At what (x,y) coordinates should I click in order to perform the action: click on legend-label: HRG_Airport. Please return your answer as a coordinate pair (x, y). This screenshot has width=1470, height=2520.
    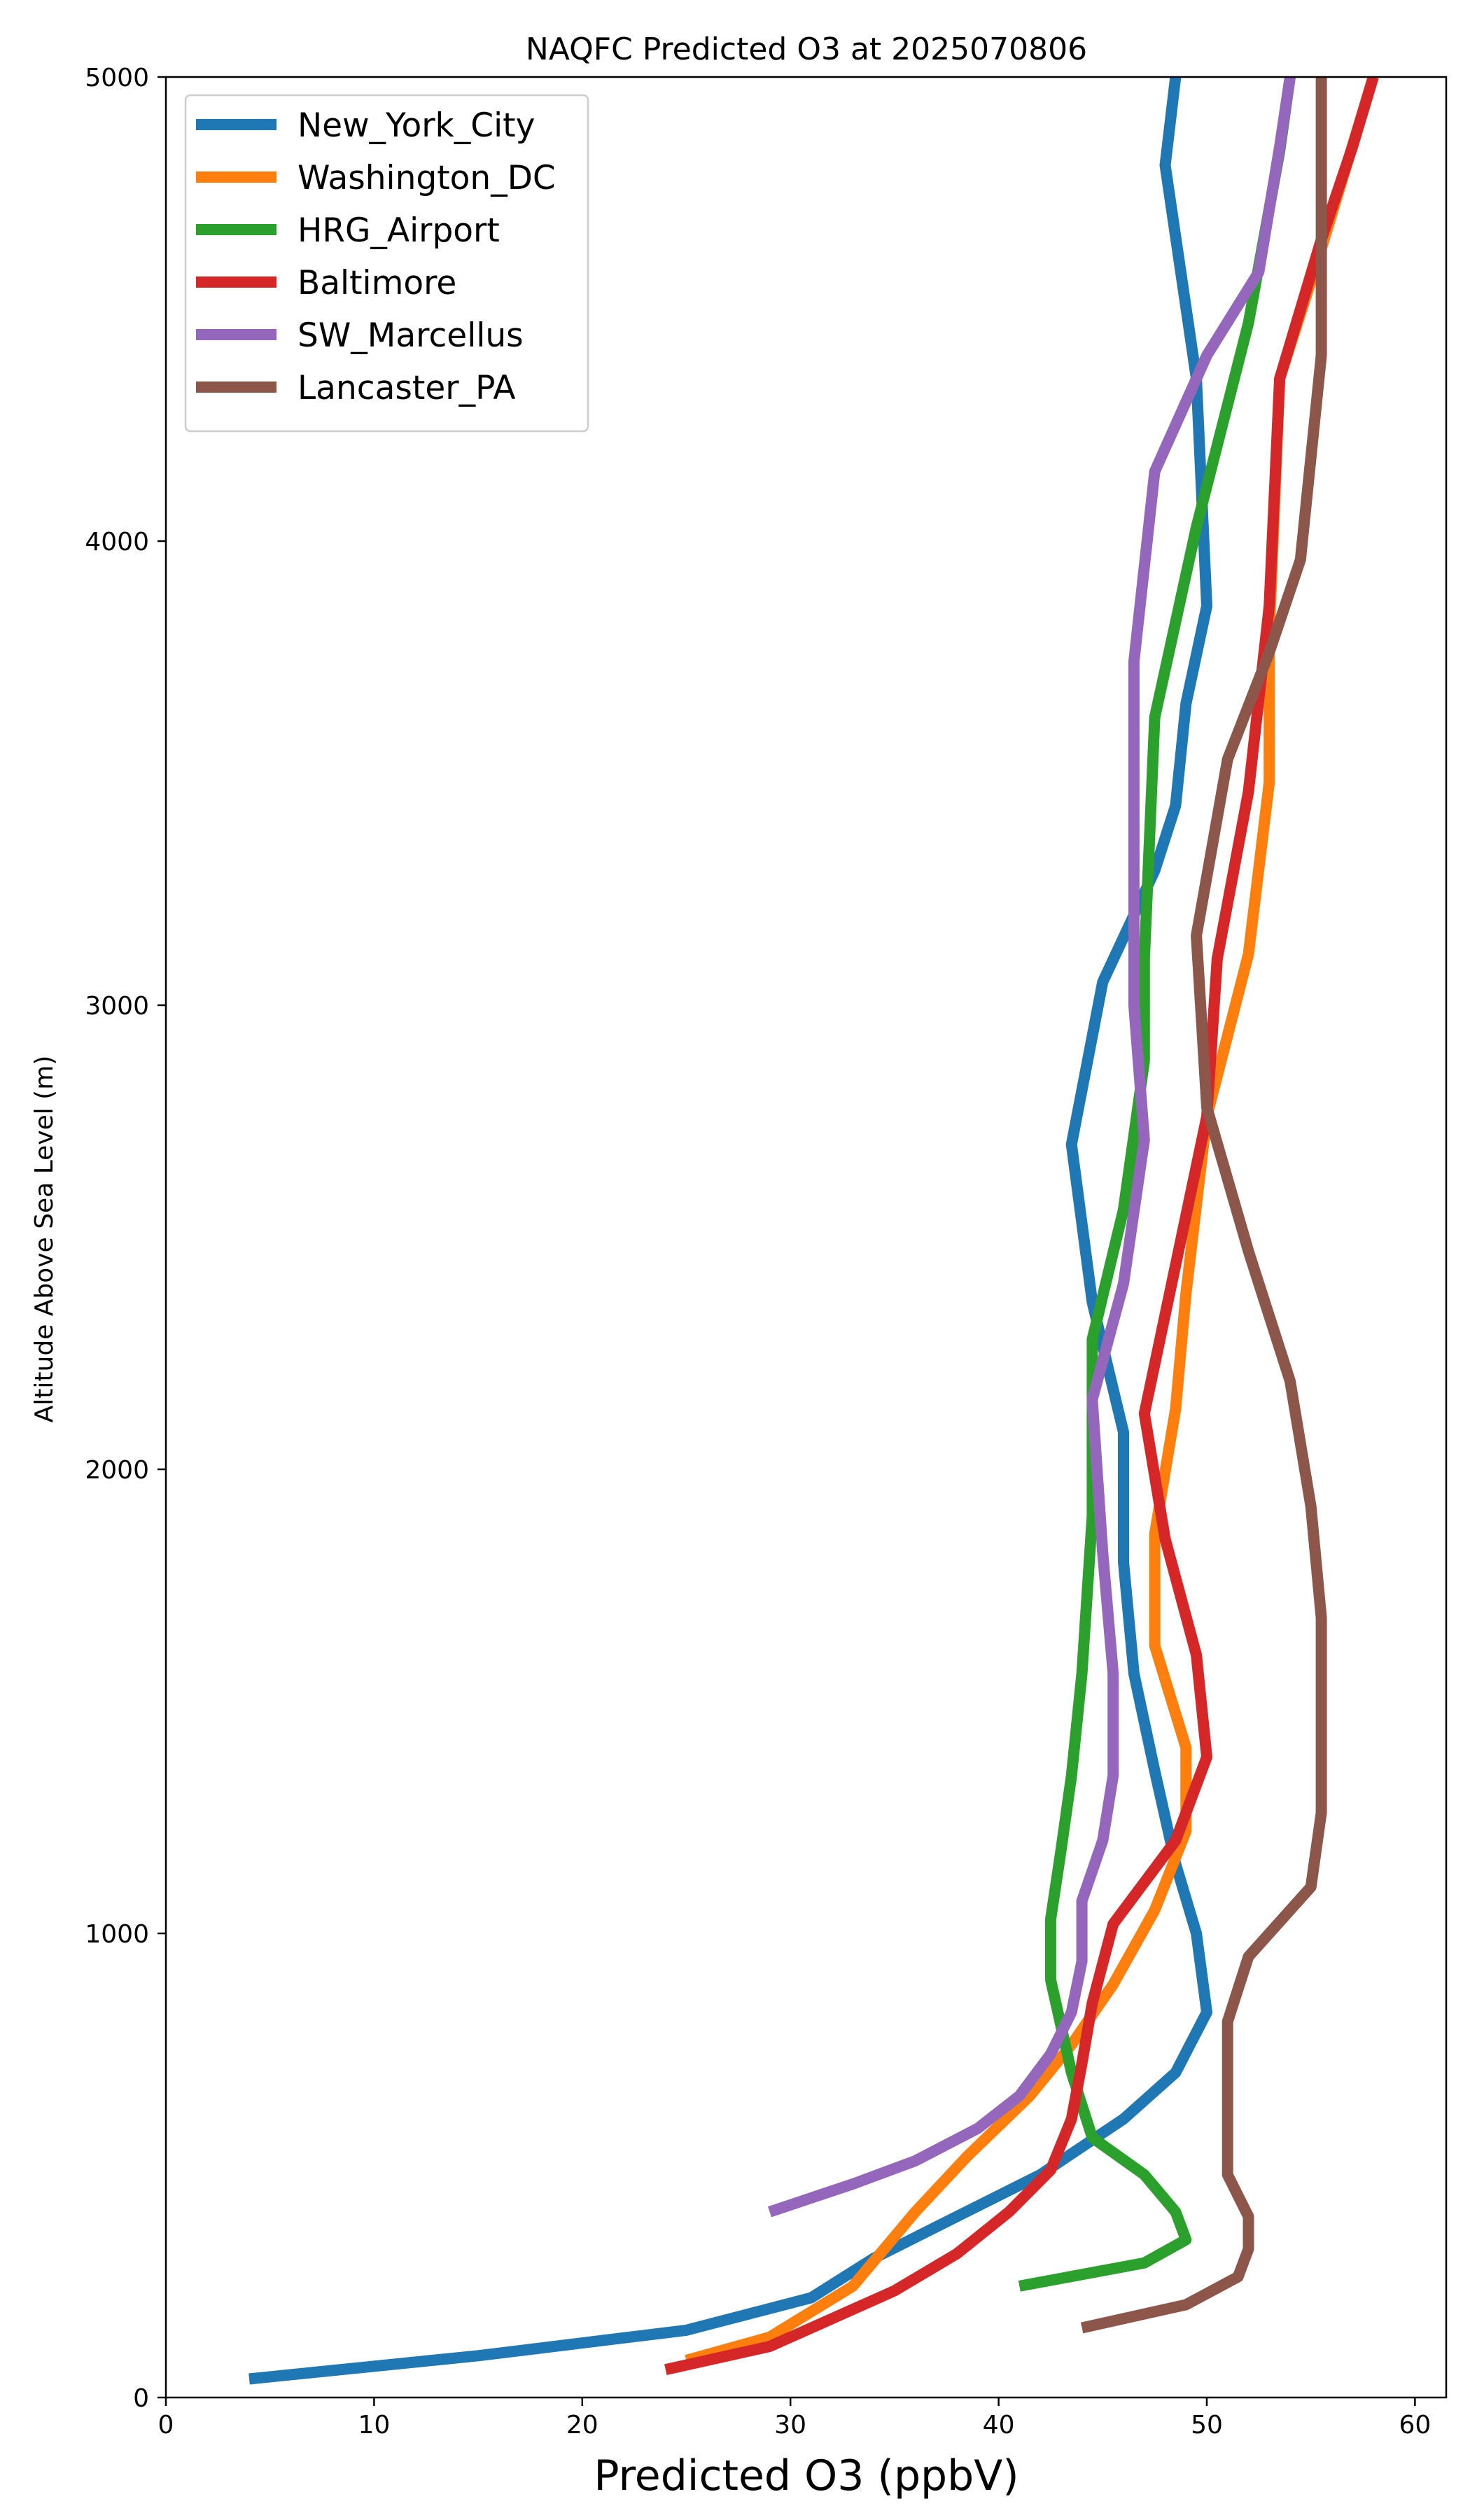
    Looking at the image, I should click on (399, 230).